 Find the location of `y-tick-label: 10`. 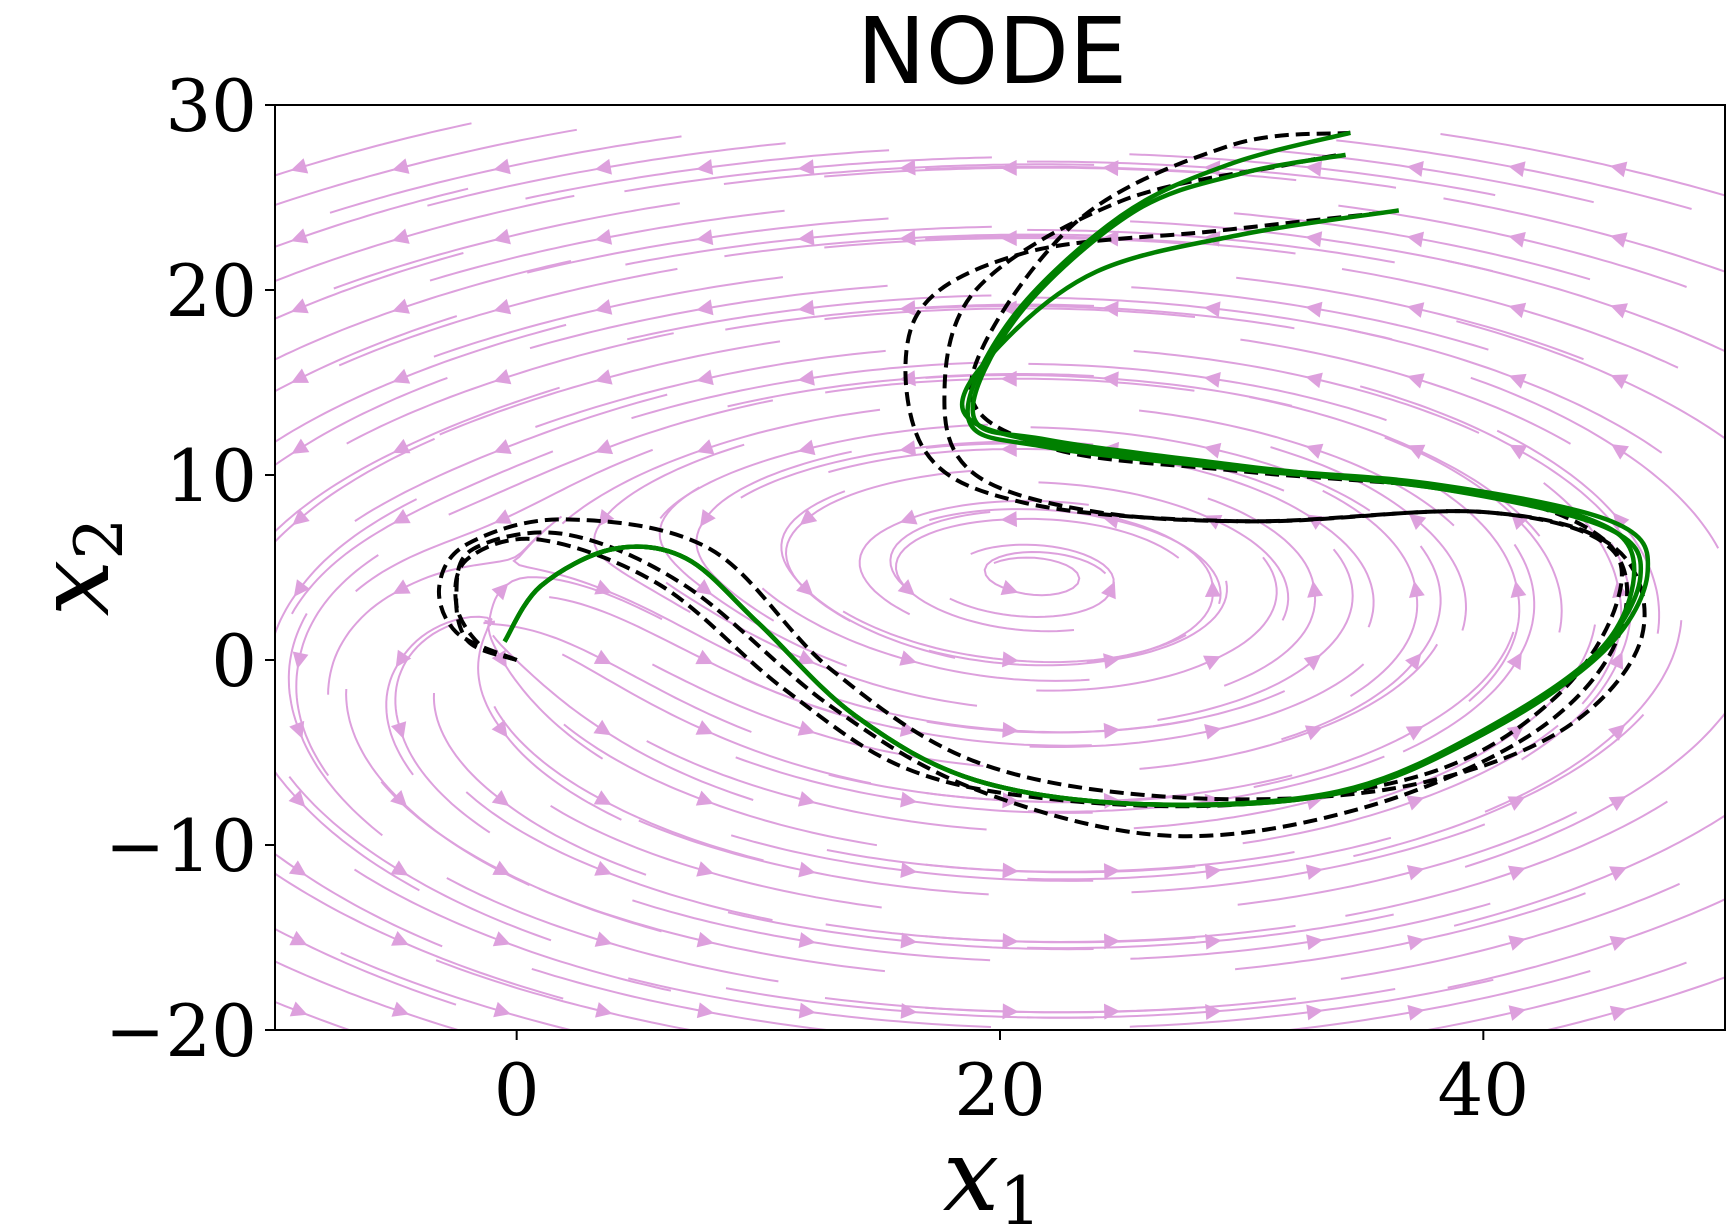

y-tick-label: 10 is located at coordinates (211, 476).